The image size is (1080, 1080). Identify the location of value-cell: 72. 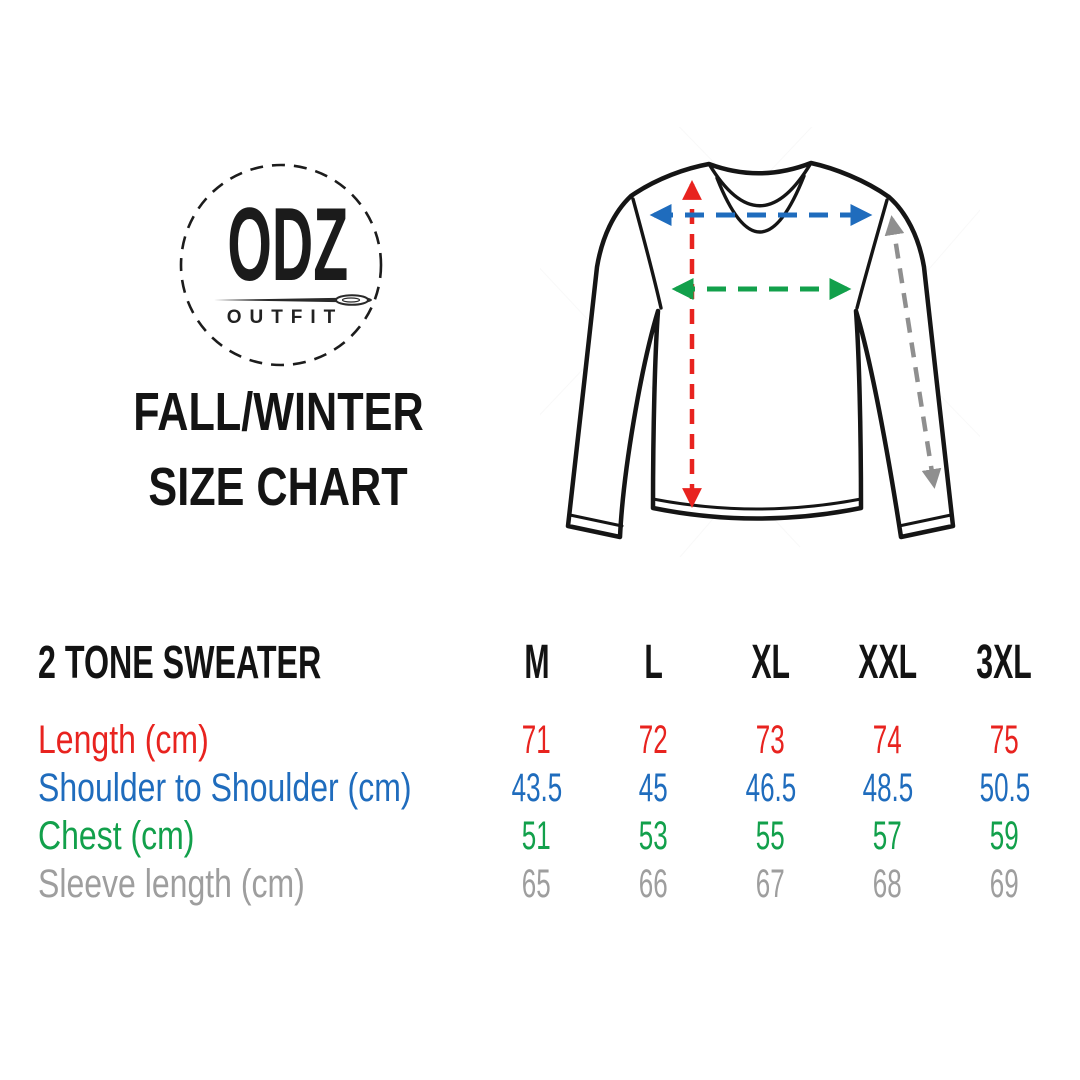
(653, 739).